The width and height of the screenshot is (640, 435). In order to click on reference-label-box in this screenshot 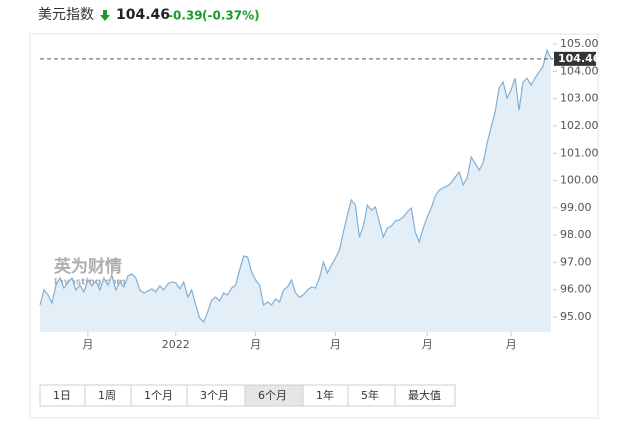, I will do `click(575, 58)`.